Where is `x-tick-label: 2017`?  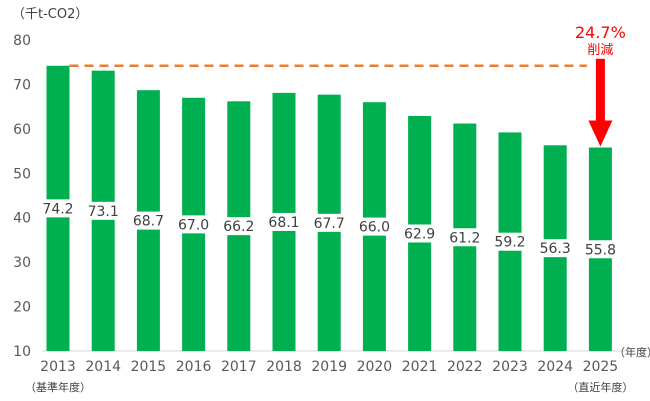 x-tick-label: 2017 is located at coordinates (239, 367).